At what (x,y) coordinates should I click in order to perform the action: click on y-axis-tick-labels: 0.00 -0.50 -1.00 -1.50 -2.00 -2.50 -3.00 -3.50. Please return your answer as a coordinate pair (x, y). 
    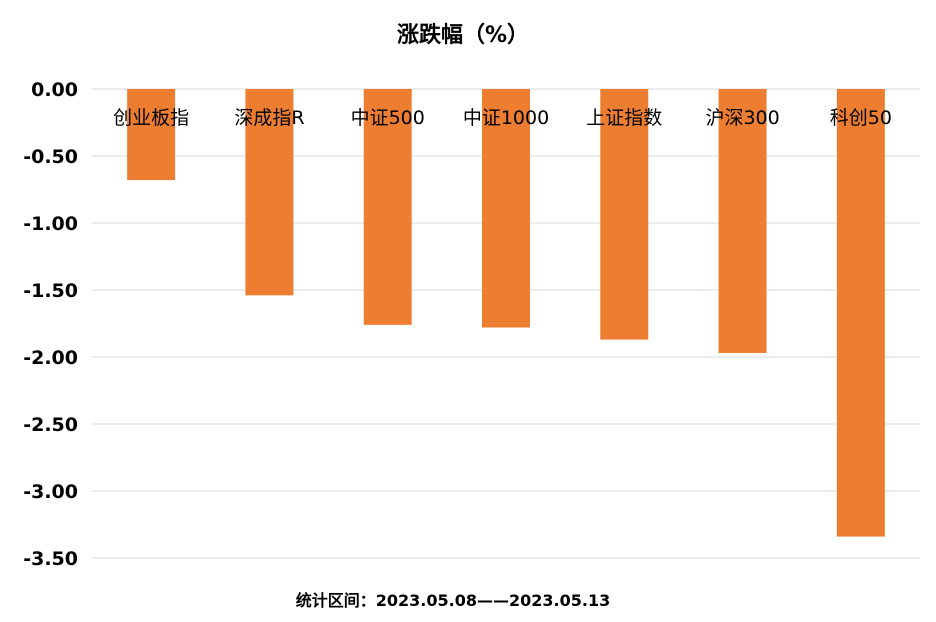
    Looking at the image, I should click on (50, 324).